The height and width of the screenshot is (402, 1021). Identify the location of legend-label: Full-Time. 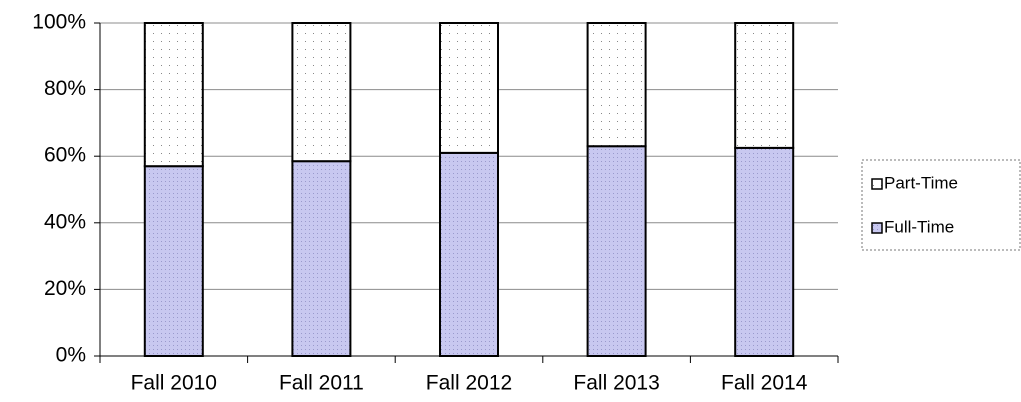
(919, 226).